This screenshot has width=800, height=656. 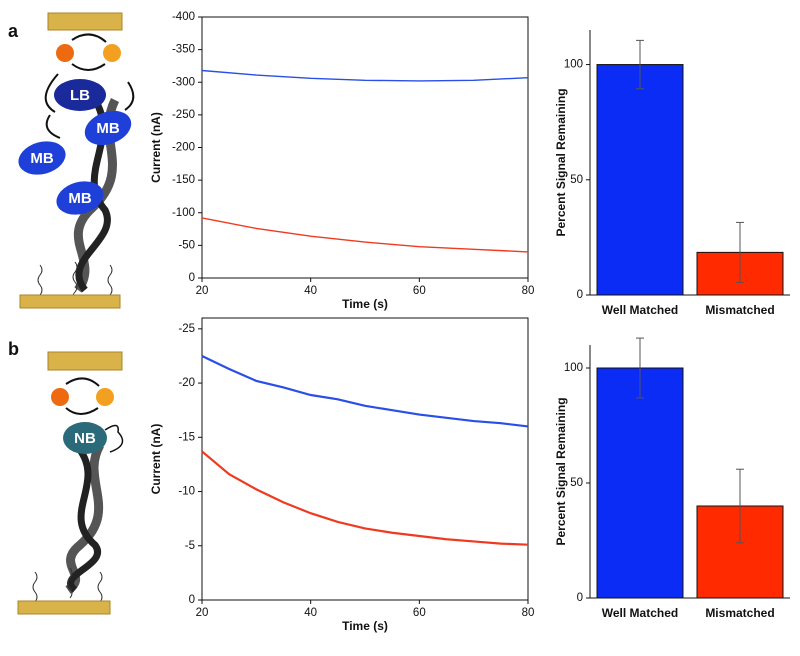 I want to click on y-tick-label: -100, so click(x=183, y=213).